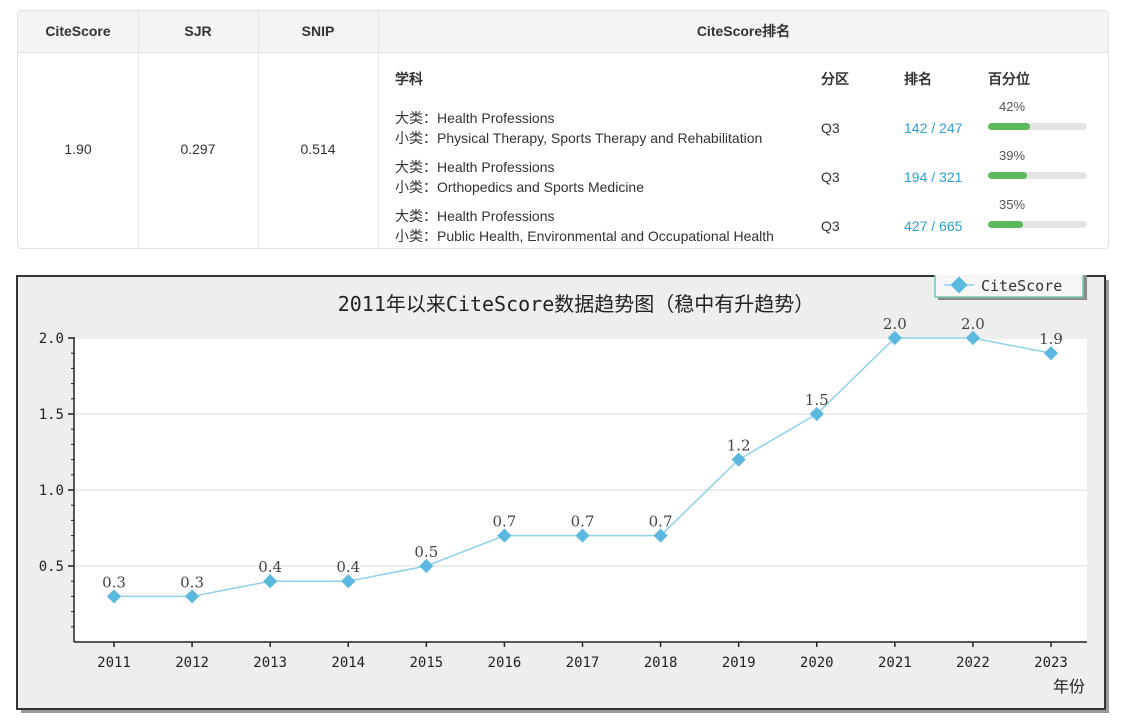  What do you see at coordinates (959, 285) in the screenshot?
I see `legend-marker` at bounding box center [959, 285].